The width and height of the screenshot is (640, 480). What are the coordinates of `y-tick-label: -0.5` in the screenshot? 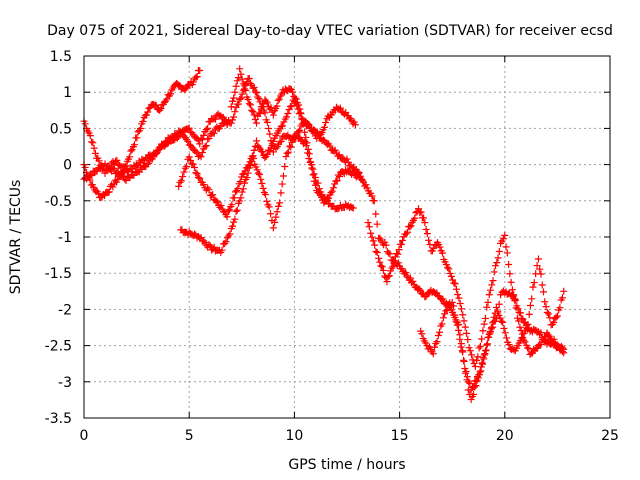 It's located at (58, 202).